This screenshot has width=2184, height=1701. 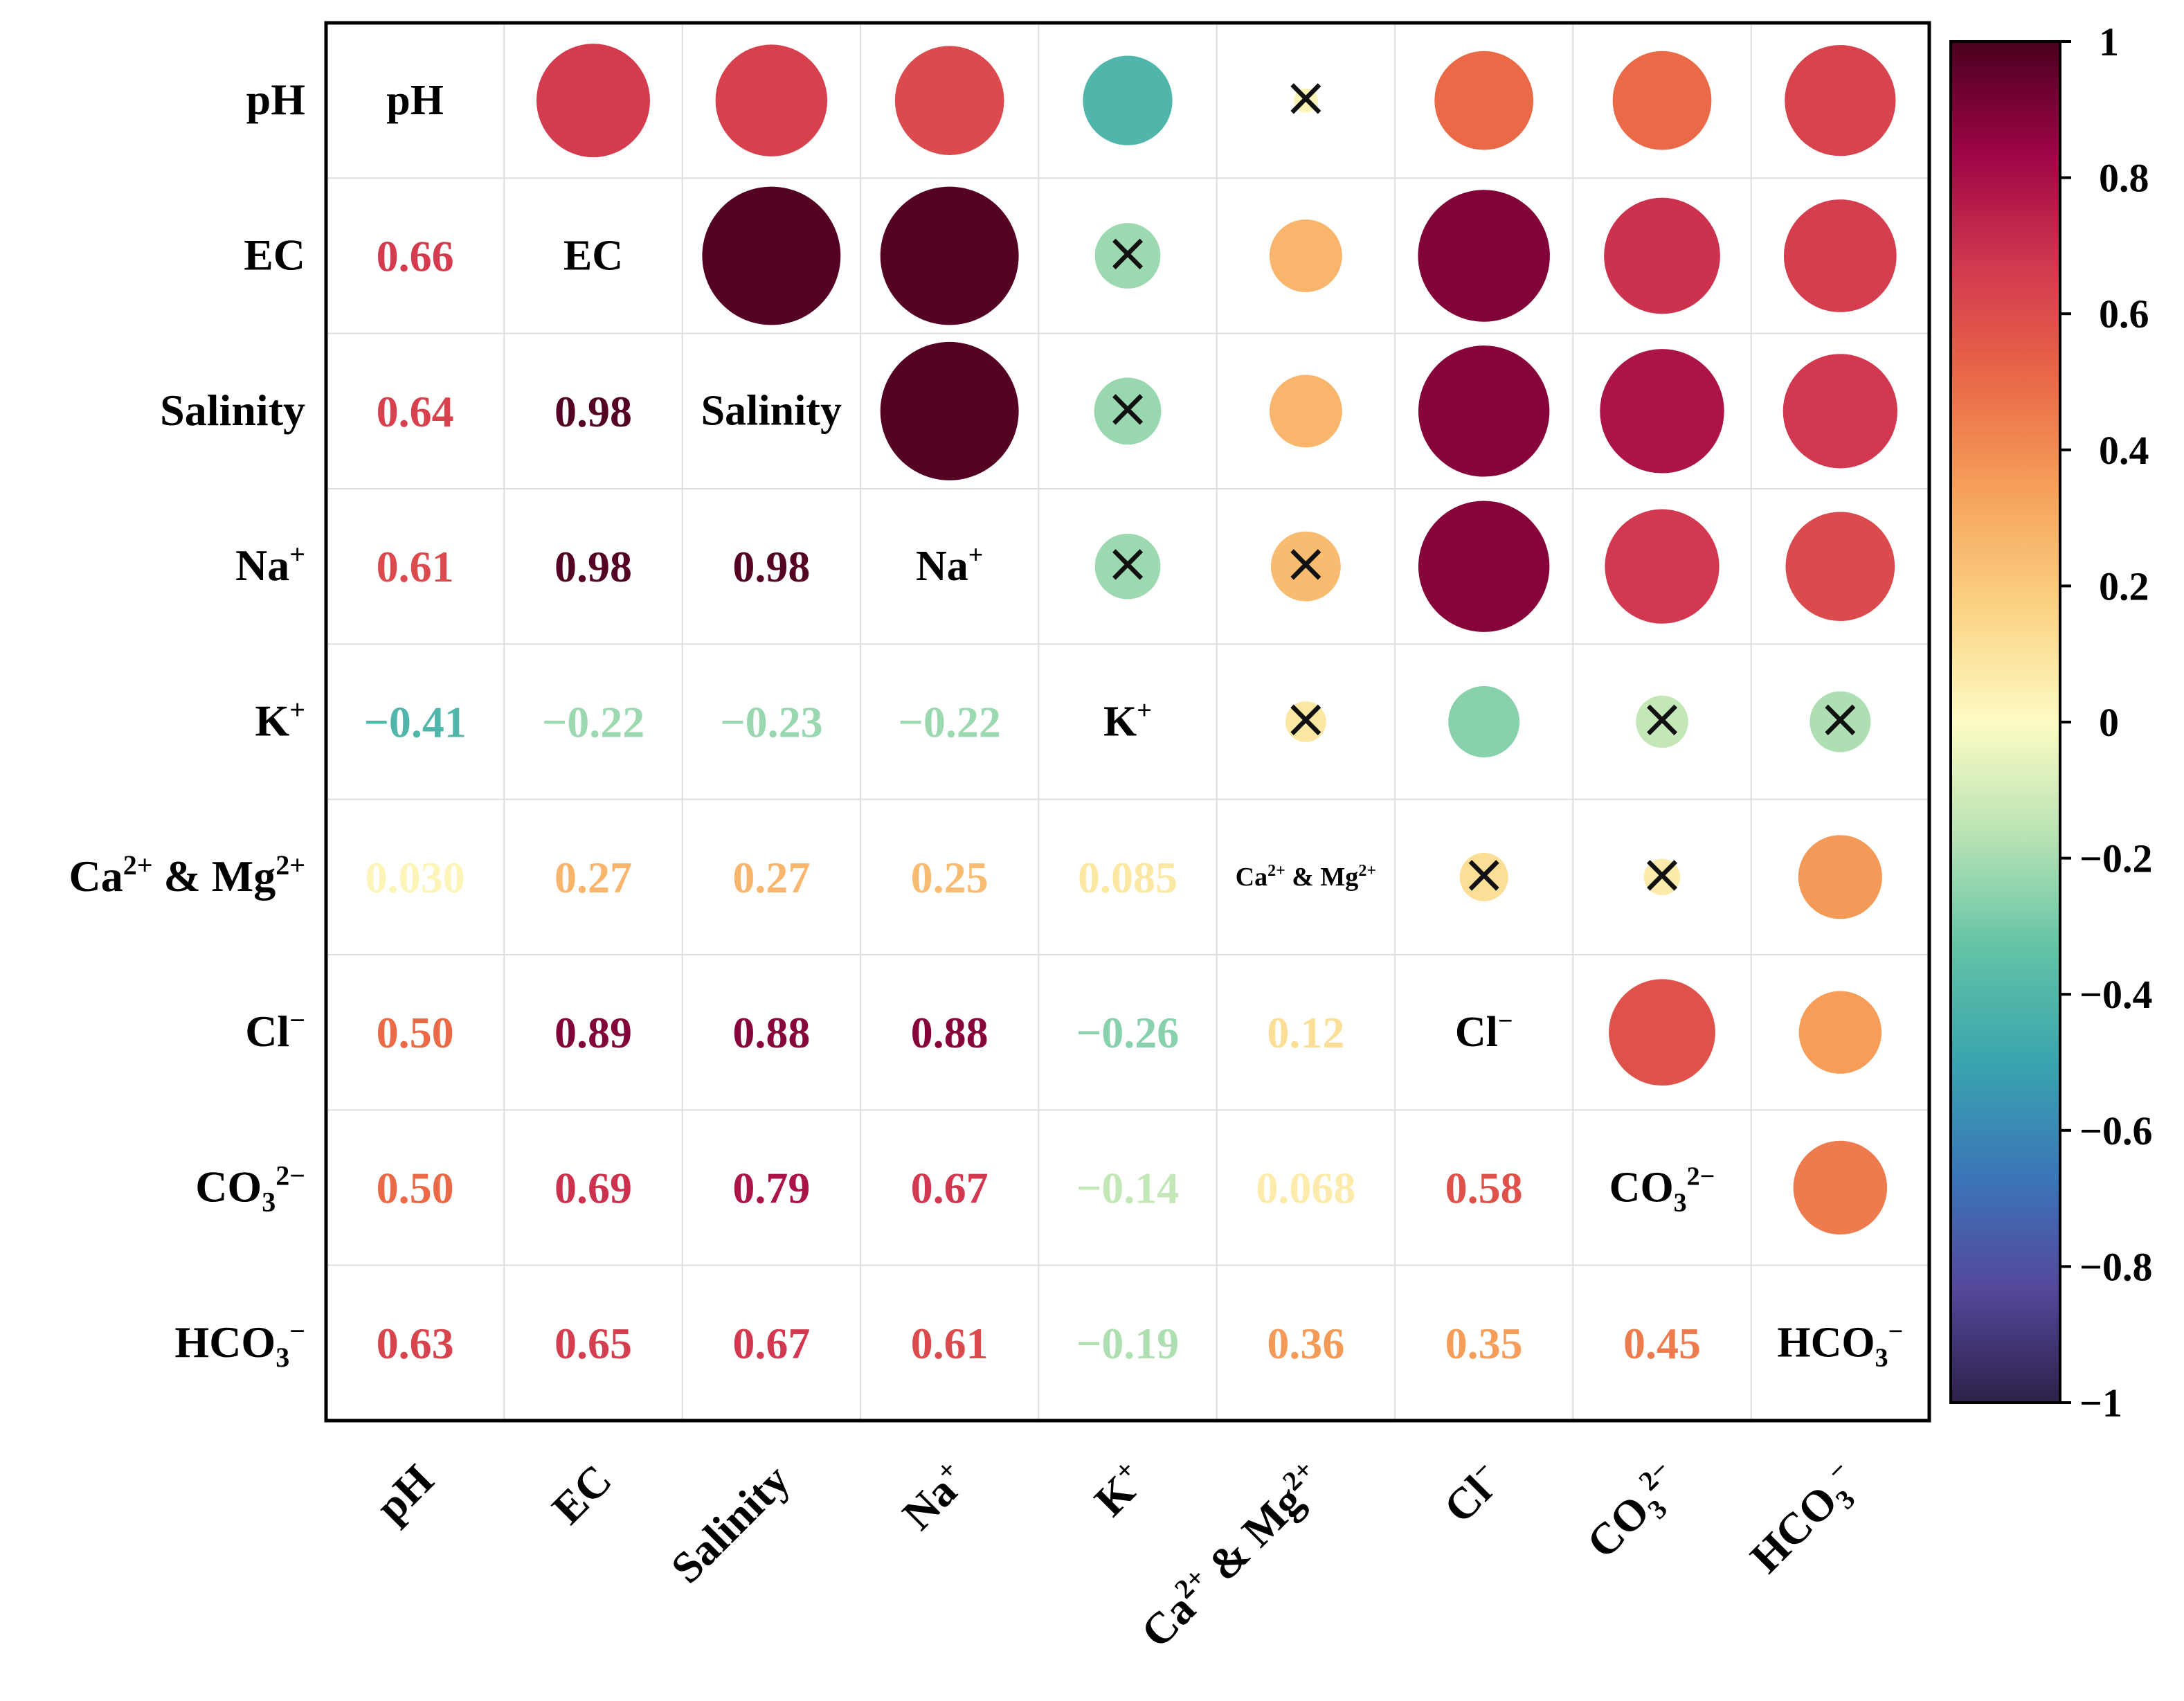 I want to click on coefficient-label: 0.69, so click(x=593, y=1188).